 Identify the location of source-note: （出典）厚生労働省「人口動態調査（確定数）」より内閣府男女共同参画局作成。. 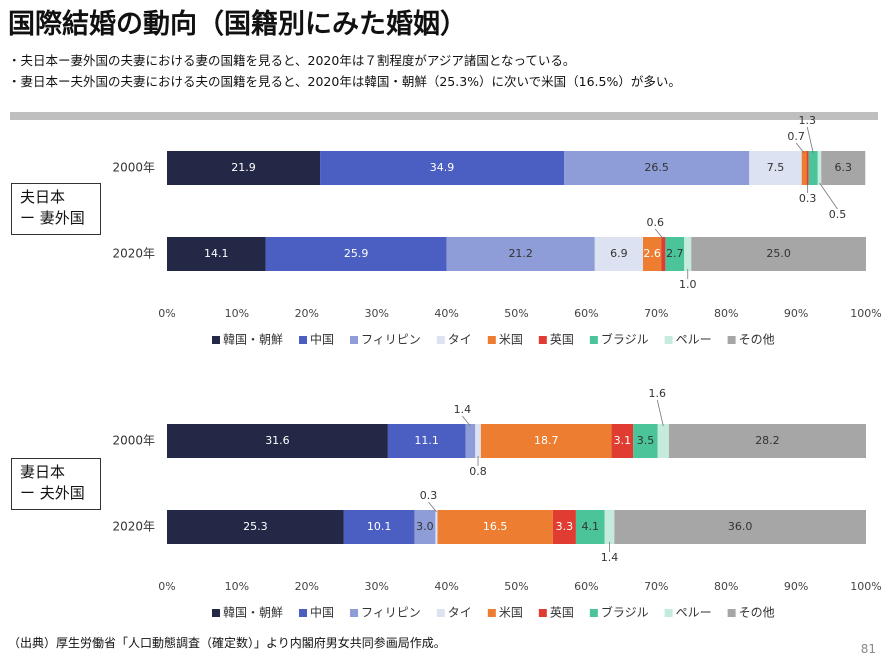
(227, 643).